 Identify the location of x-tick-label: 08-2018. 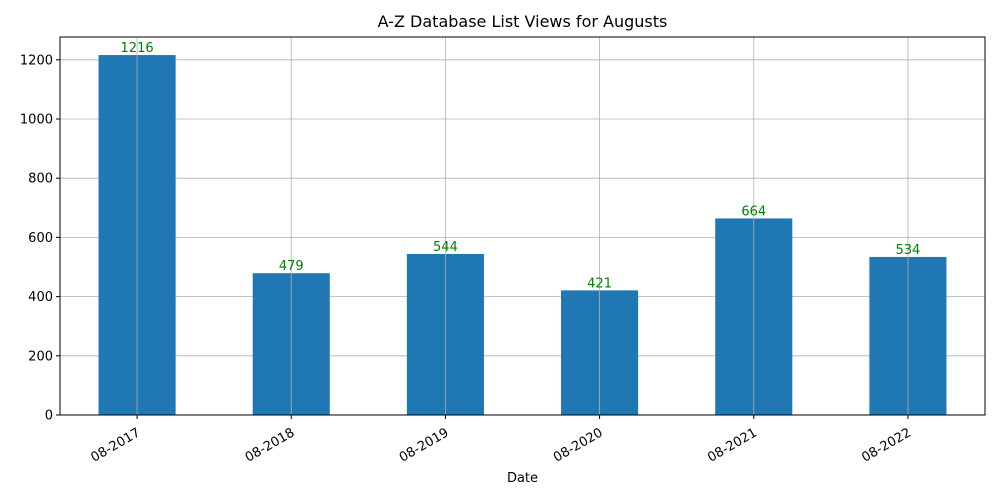
(270, 445).